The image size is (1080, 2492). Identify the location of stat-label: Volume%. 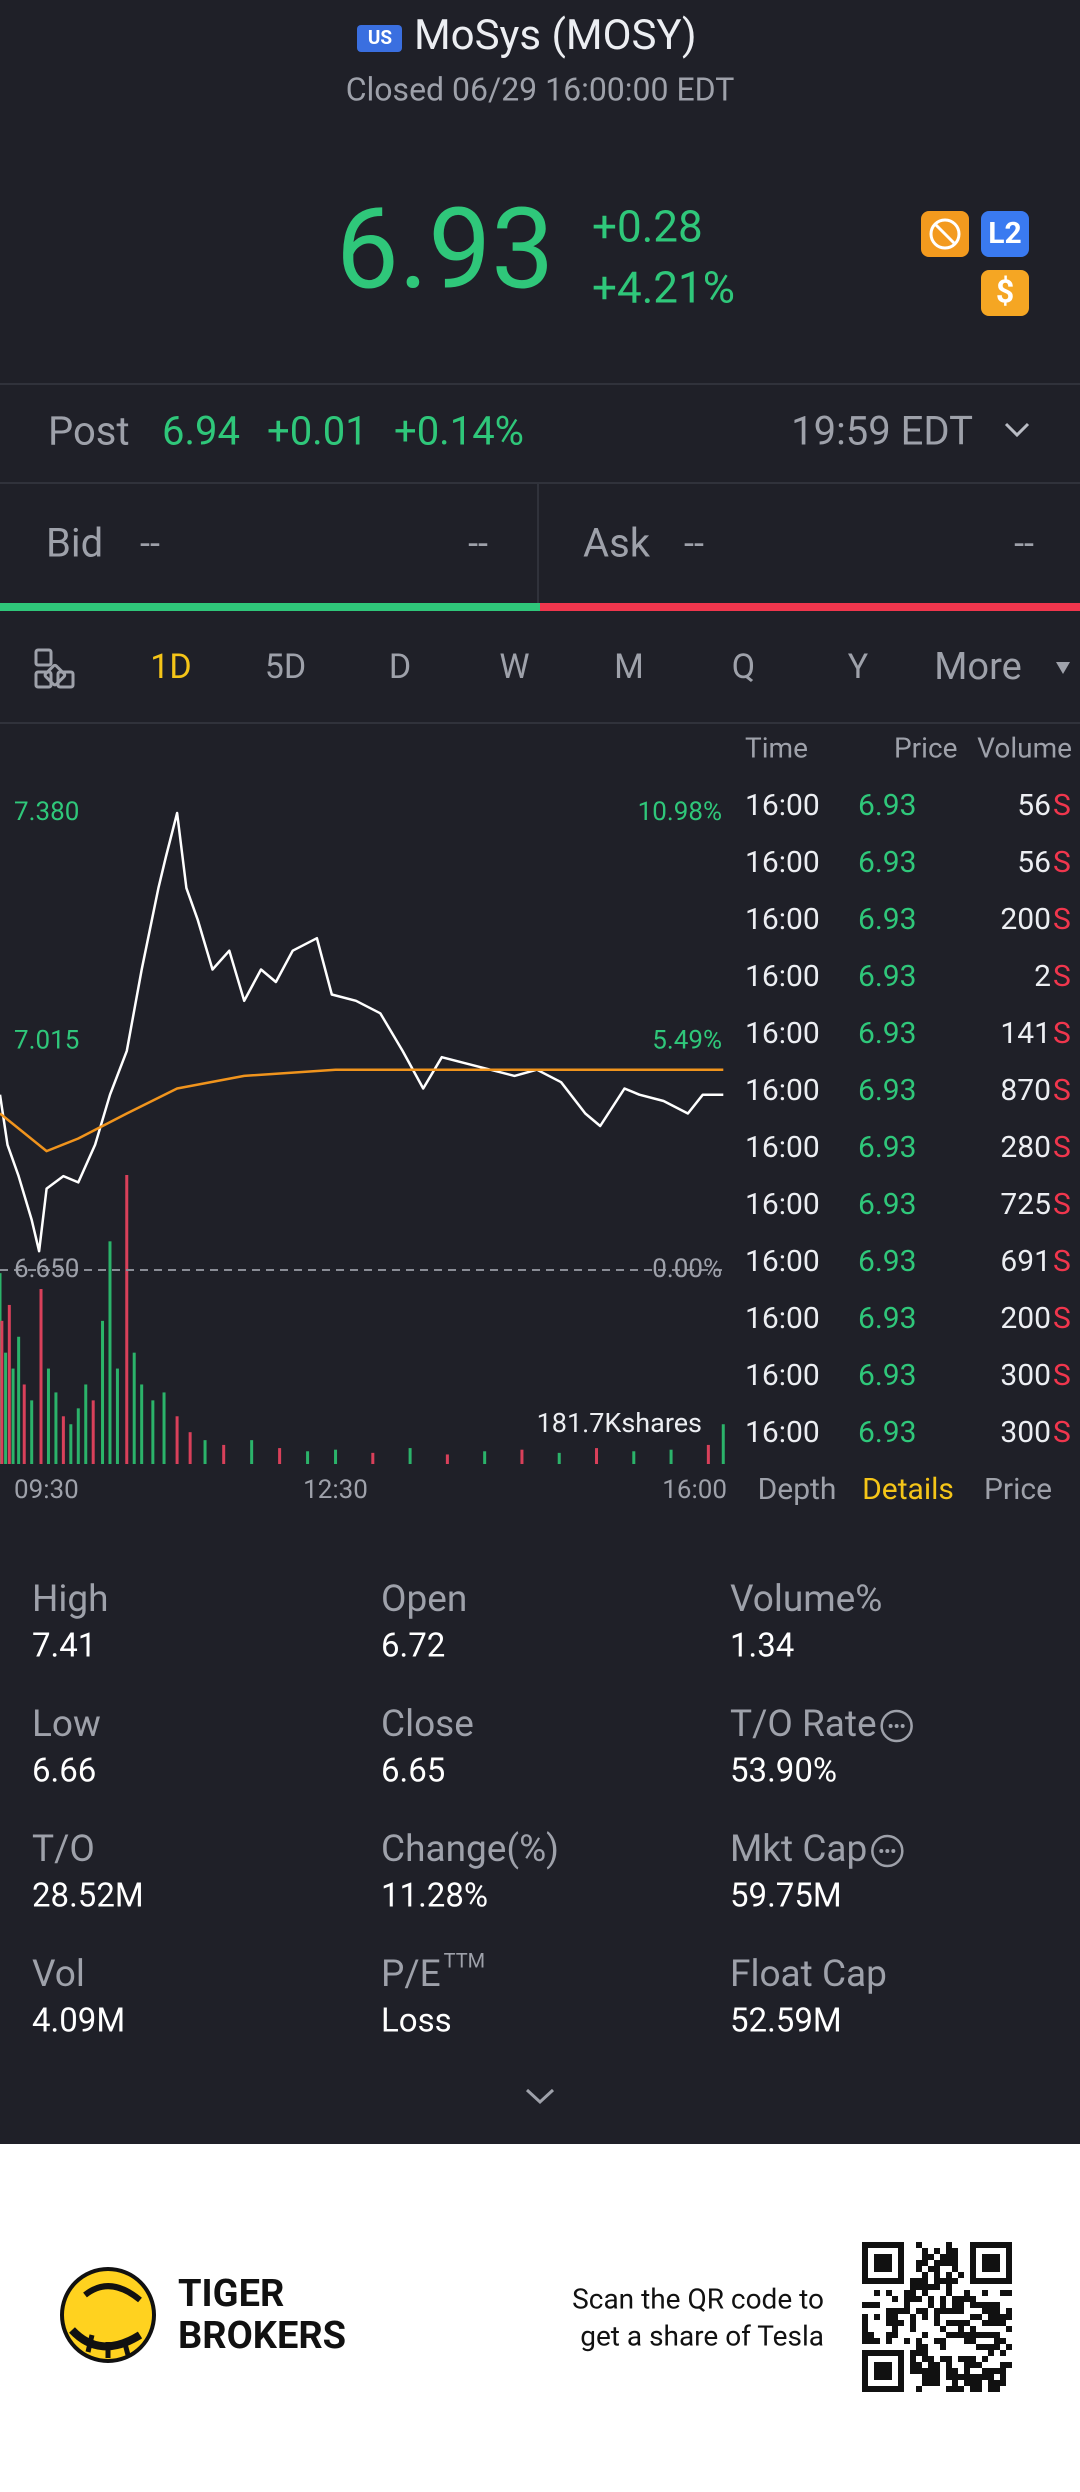
(806, 1599).